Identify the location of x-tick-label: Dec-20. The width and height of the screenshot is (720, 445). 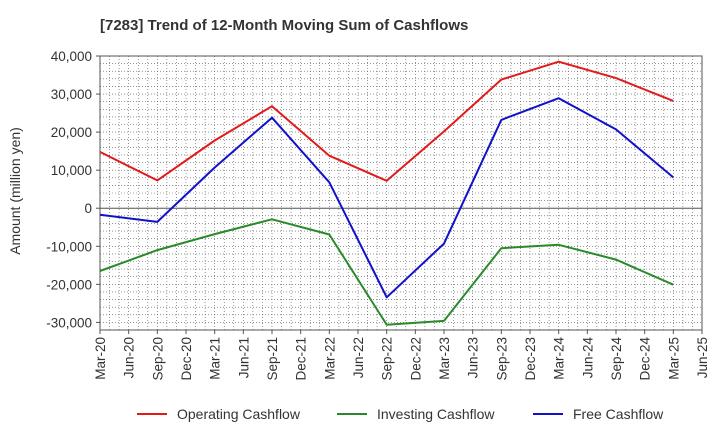
(186, 359).